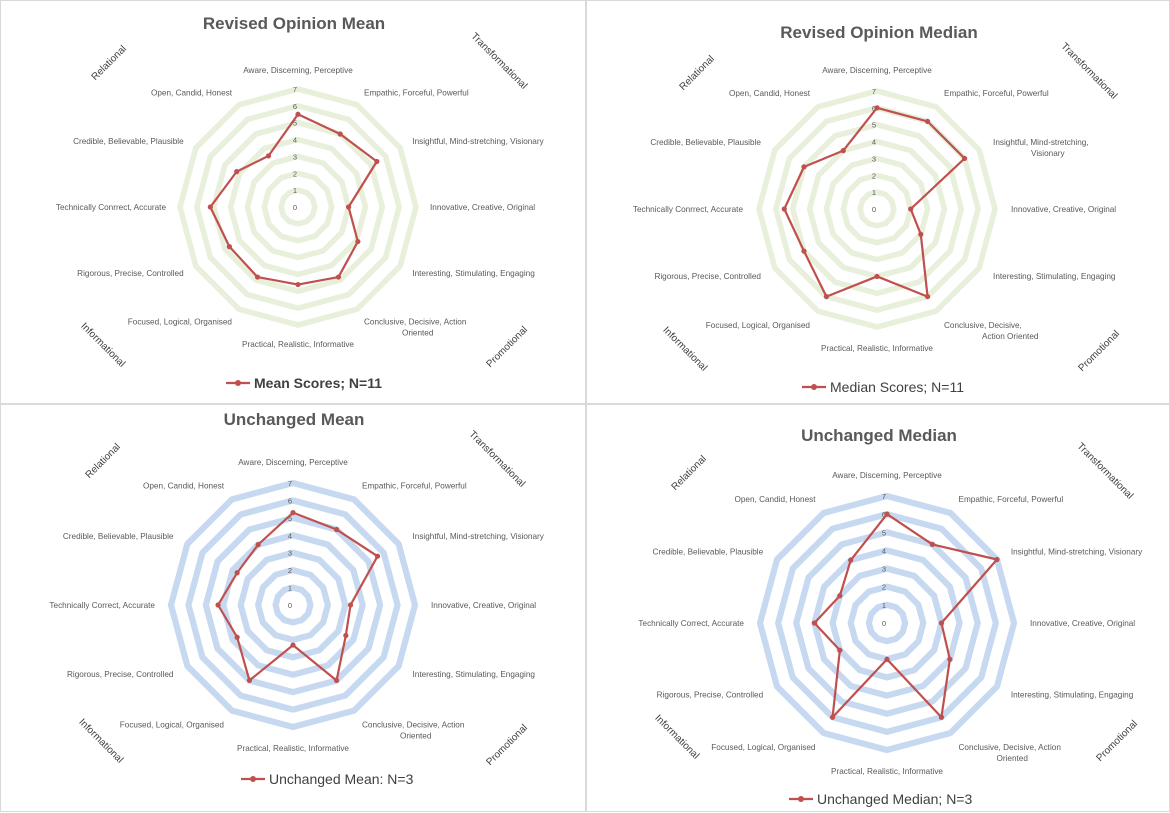 The image size is (1170, 813). What do you see at coordinates (880, 799) in the screenshot?
I see `legend: Unchanged Median; N=3` at bounding box center [880, 799].